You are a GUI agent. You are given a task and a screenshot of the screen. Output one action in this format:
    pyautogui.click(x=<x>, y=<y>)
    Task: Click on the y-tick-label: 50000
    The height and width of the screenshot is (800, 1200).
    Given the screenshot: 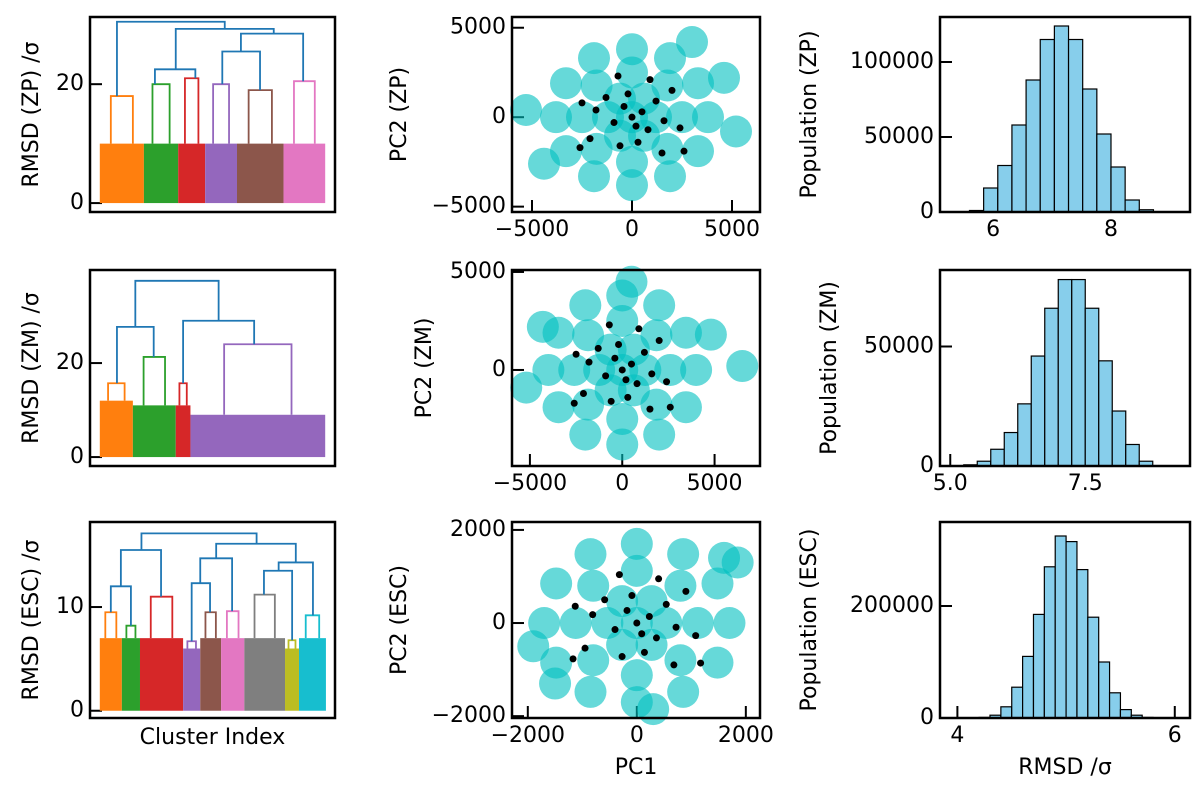 What is the action you would take?
    pyautogui.click(x=899, y=136)
    